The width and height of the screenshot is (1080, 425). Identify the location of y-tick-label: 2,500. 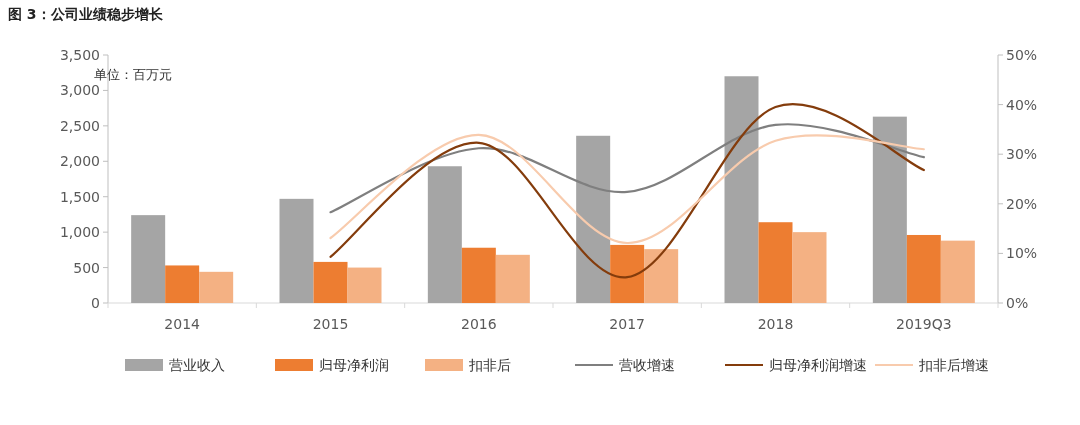
(79, 125).